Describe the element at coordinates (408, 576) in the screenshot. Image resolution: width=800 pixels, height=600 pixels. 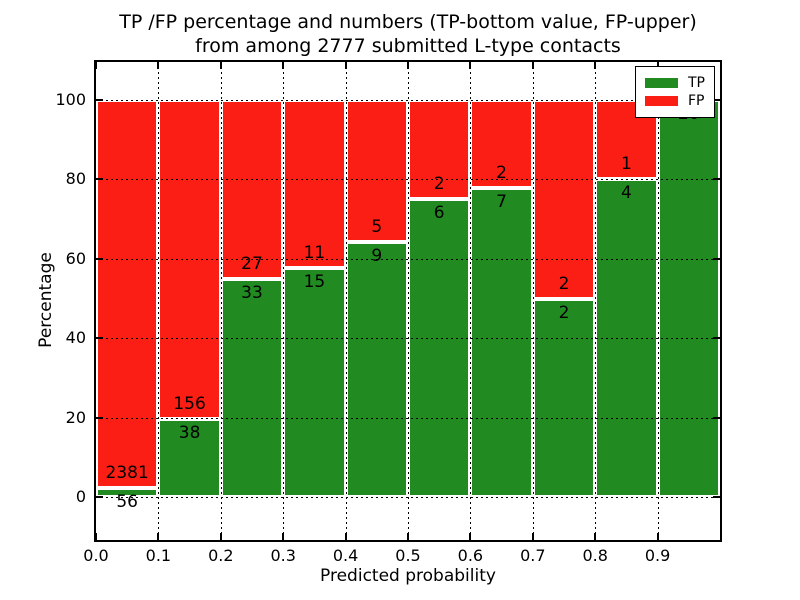
I see `x-axis-label: Predicted probability` at that location.